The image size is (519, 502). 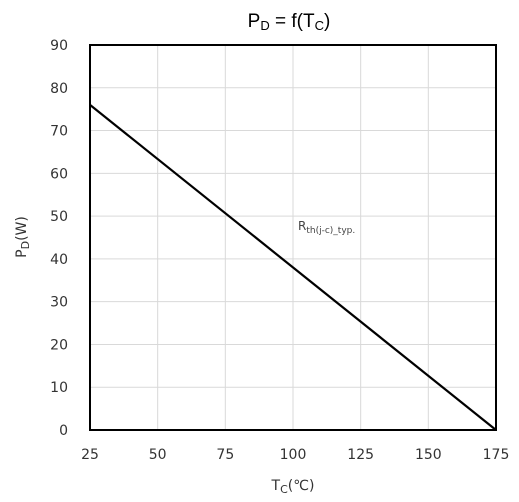 I want to click on y-tick-label: 60, so click(x=59, y=174).